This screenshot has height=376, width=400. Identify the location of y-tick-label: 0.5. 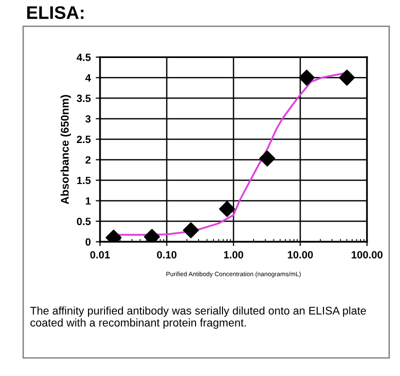
(83, 222).